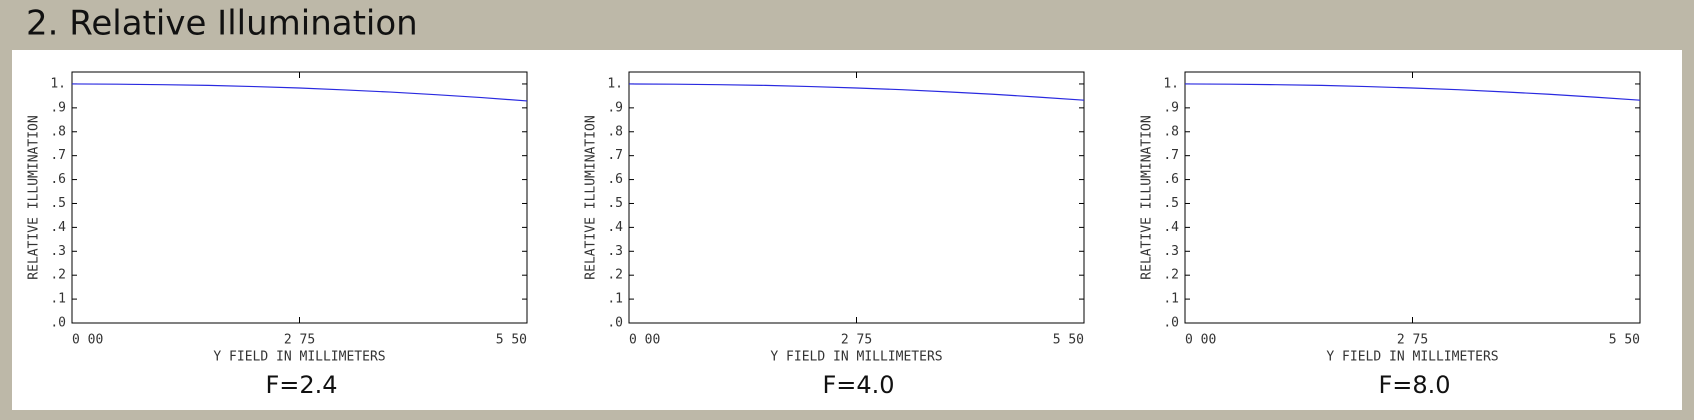  What do you see at coordinates (301, 385) in the screenshot?
I see `chart-caption: F=2.4` at bounding box center [301, 385].